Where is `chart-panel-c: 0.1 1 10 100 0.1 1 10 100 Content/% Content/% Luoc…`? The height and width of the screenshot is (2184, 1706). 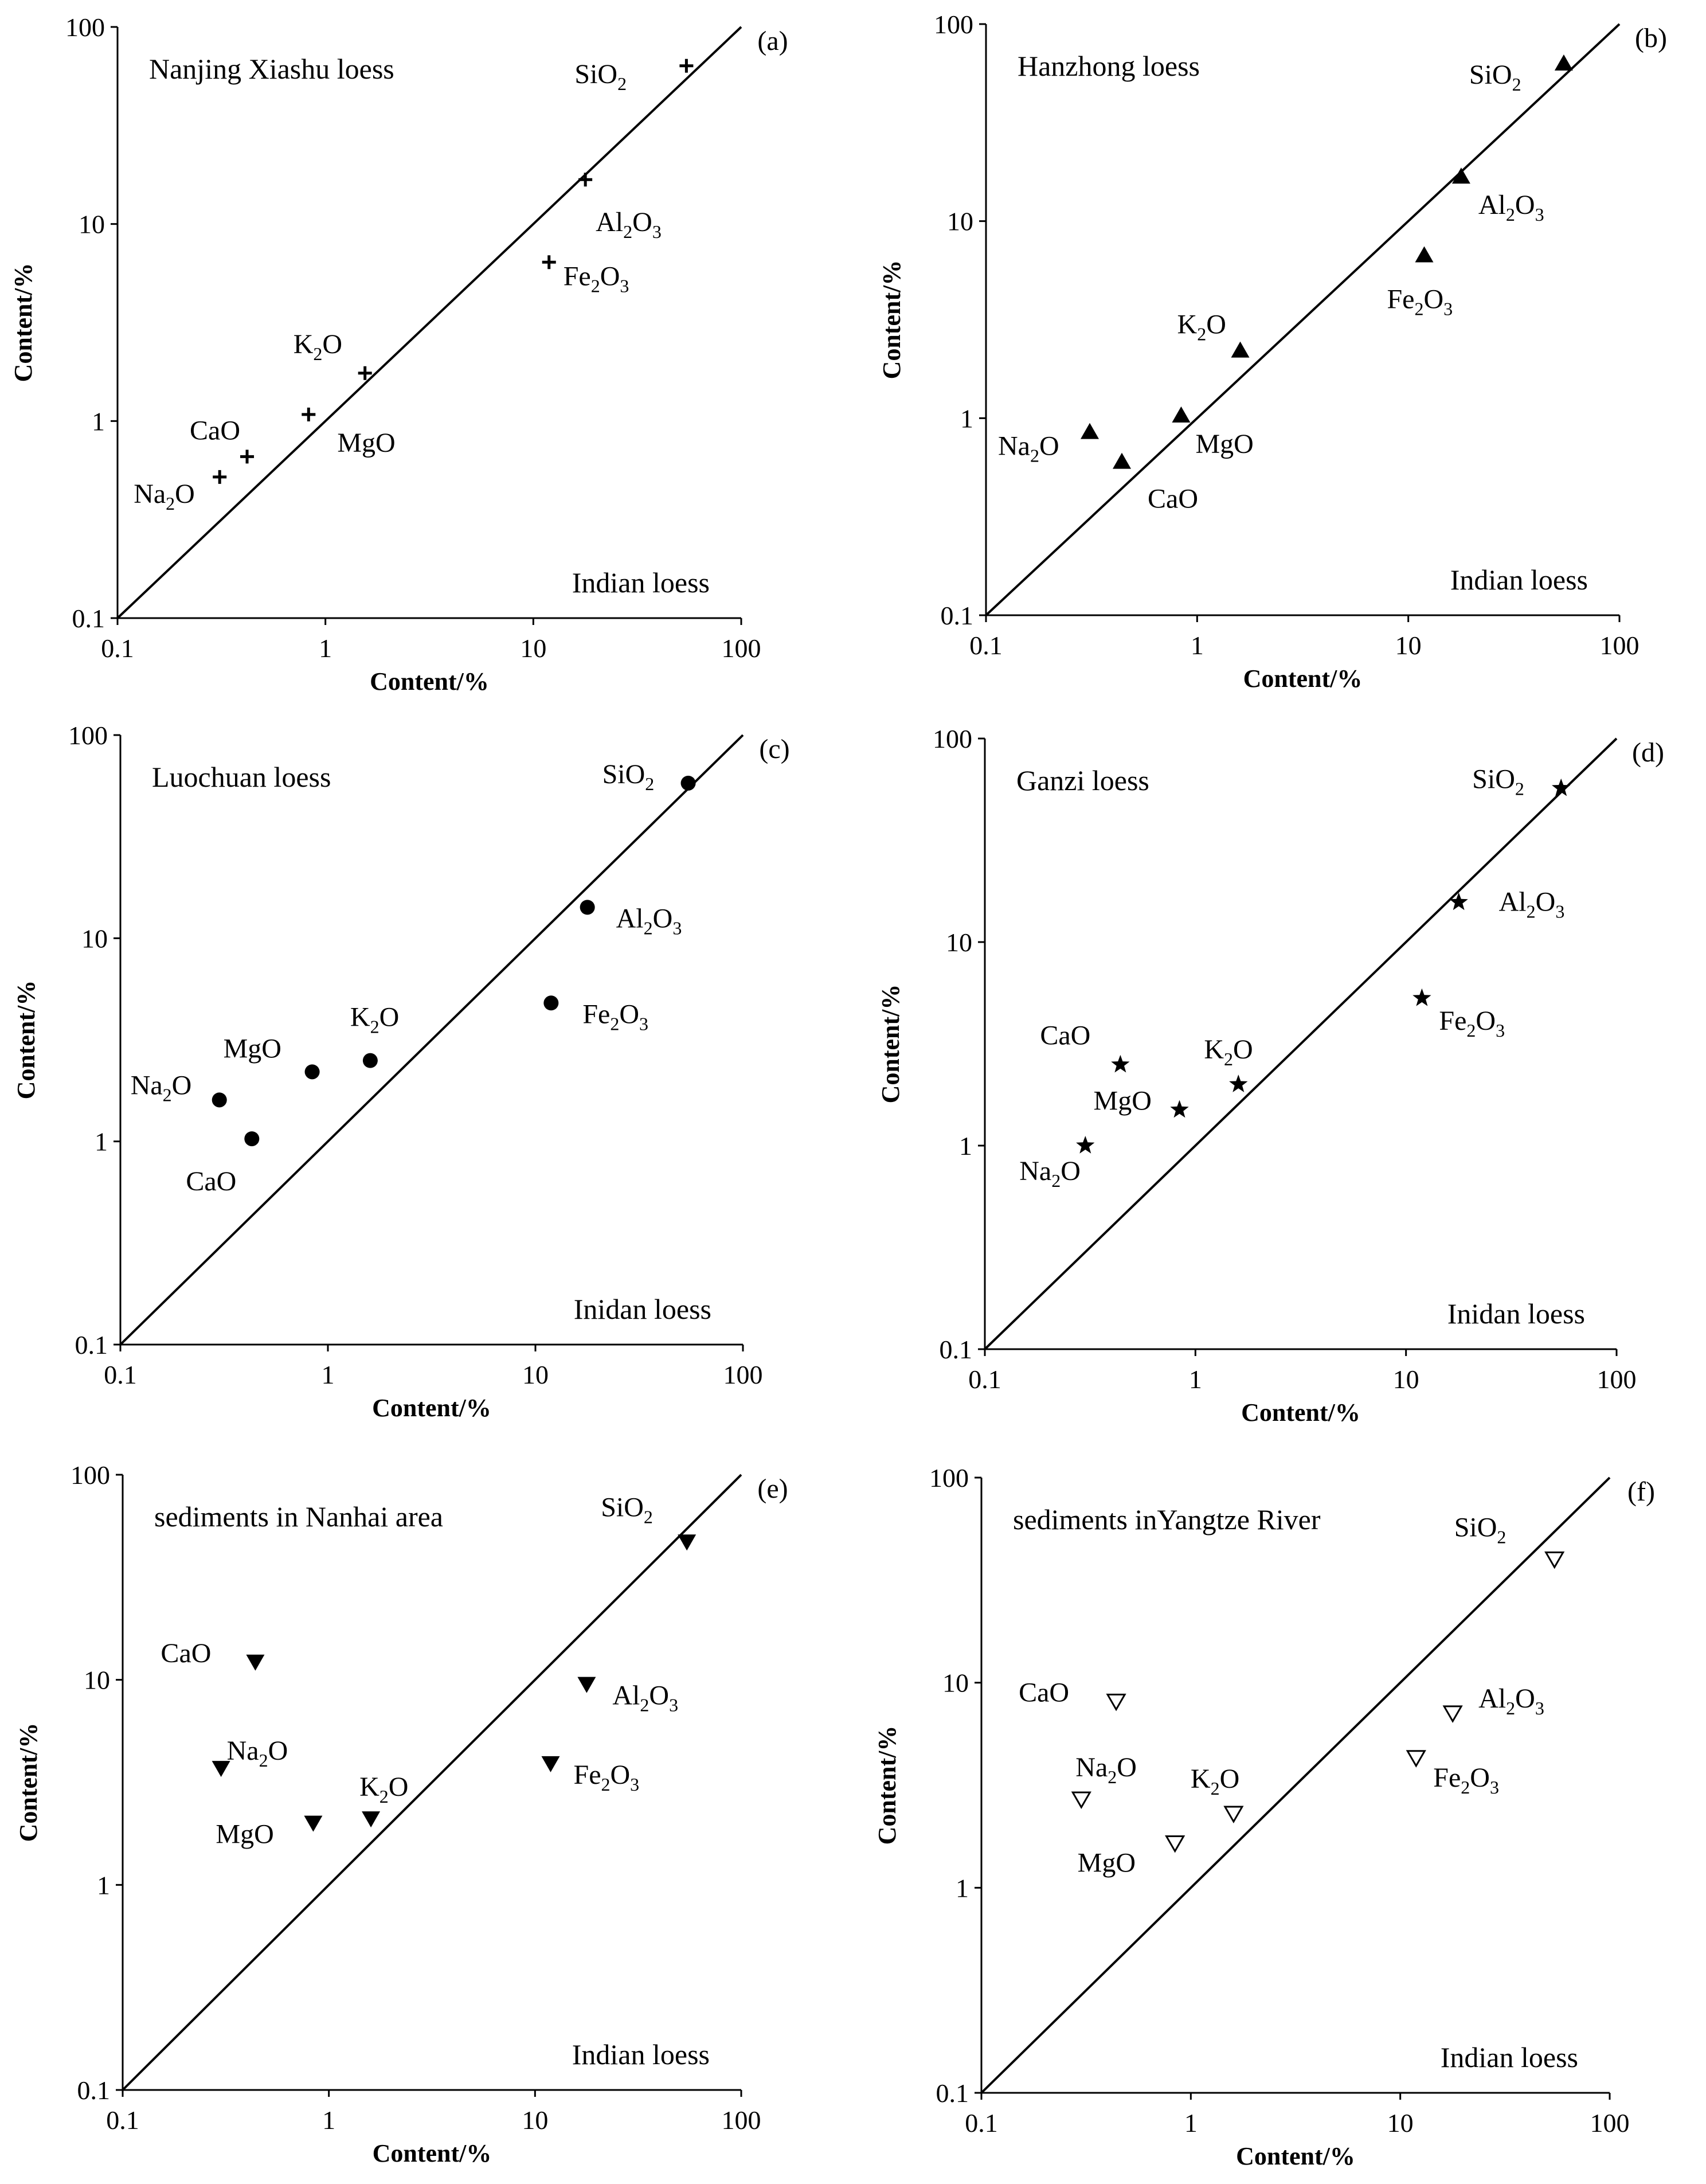 chart-panel-c: 0.1 1 10 100 0.1 1 10 100 Content/% Content/% Luoc… is located at coordinates (401, 1071).